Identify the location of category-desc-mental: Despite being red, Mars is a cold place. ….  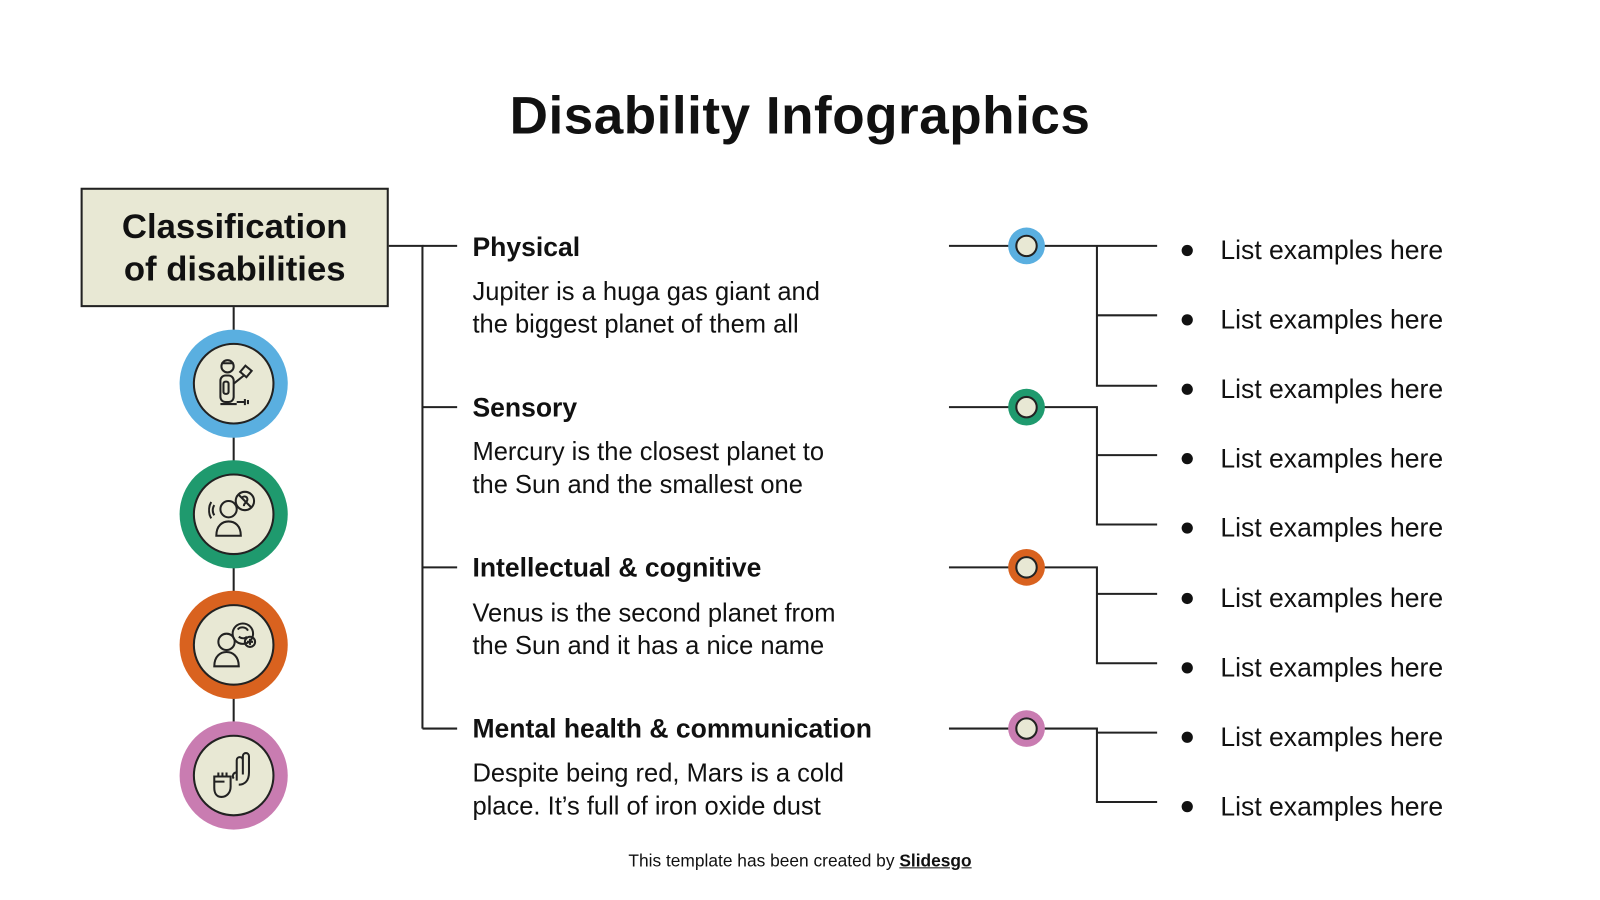
(706, 789).